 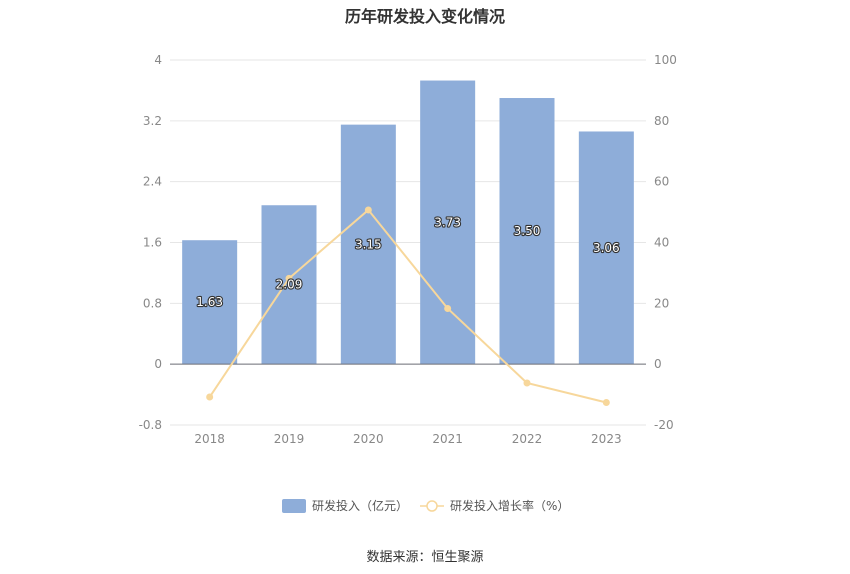 What do you see at coordinates (661, 243) in the screenshot?
I see `right-y-tick-label: 40` at bounding box center [661, 243].